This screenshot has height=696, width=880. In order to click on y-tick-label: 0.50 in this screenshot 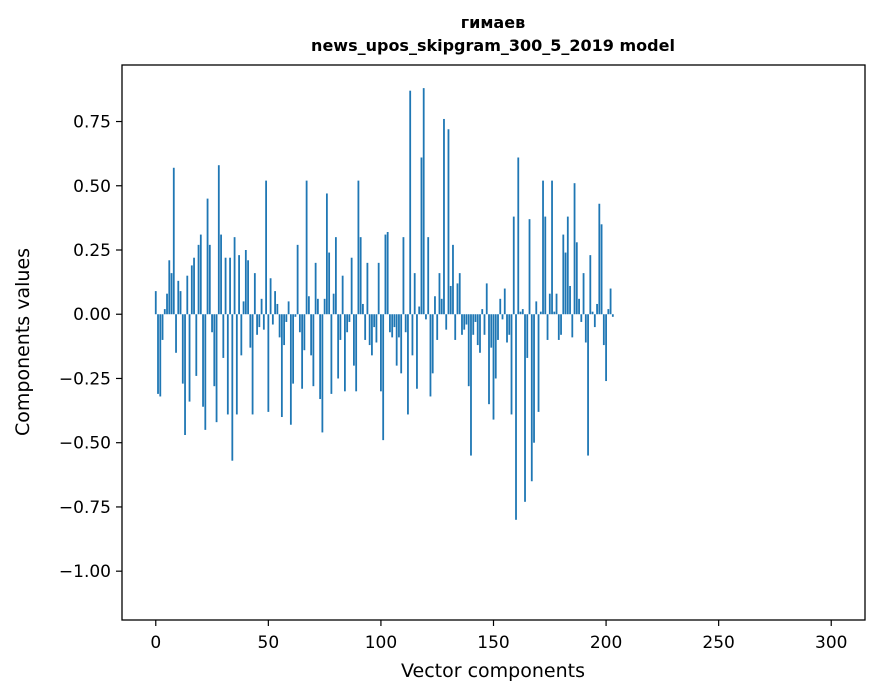, I will do `click(92, 187)`.